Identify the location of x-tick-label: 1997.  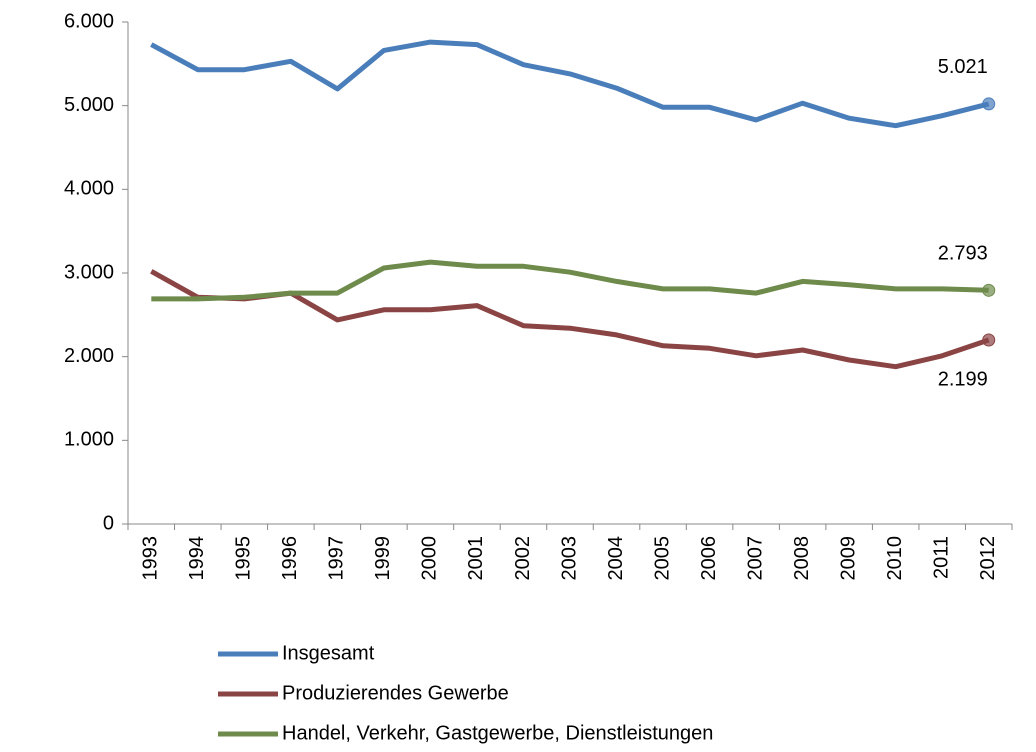
(337, 558).